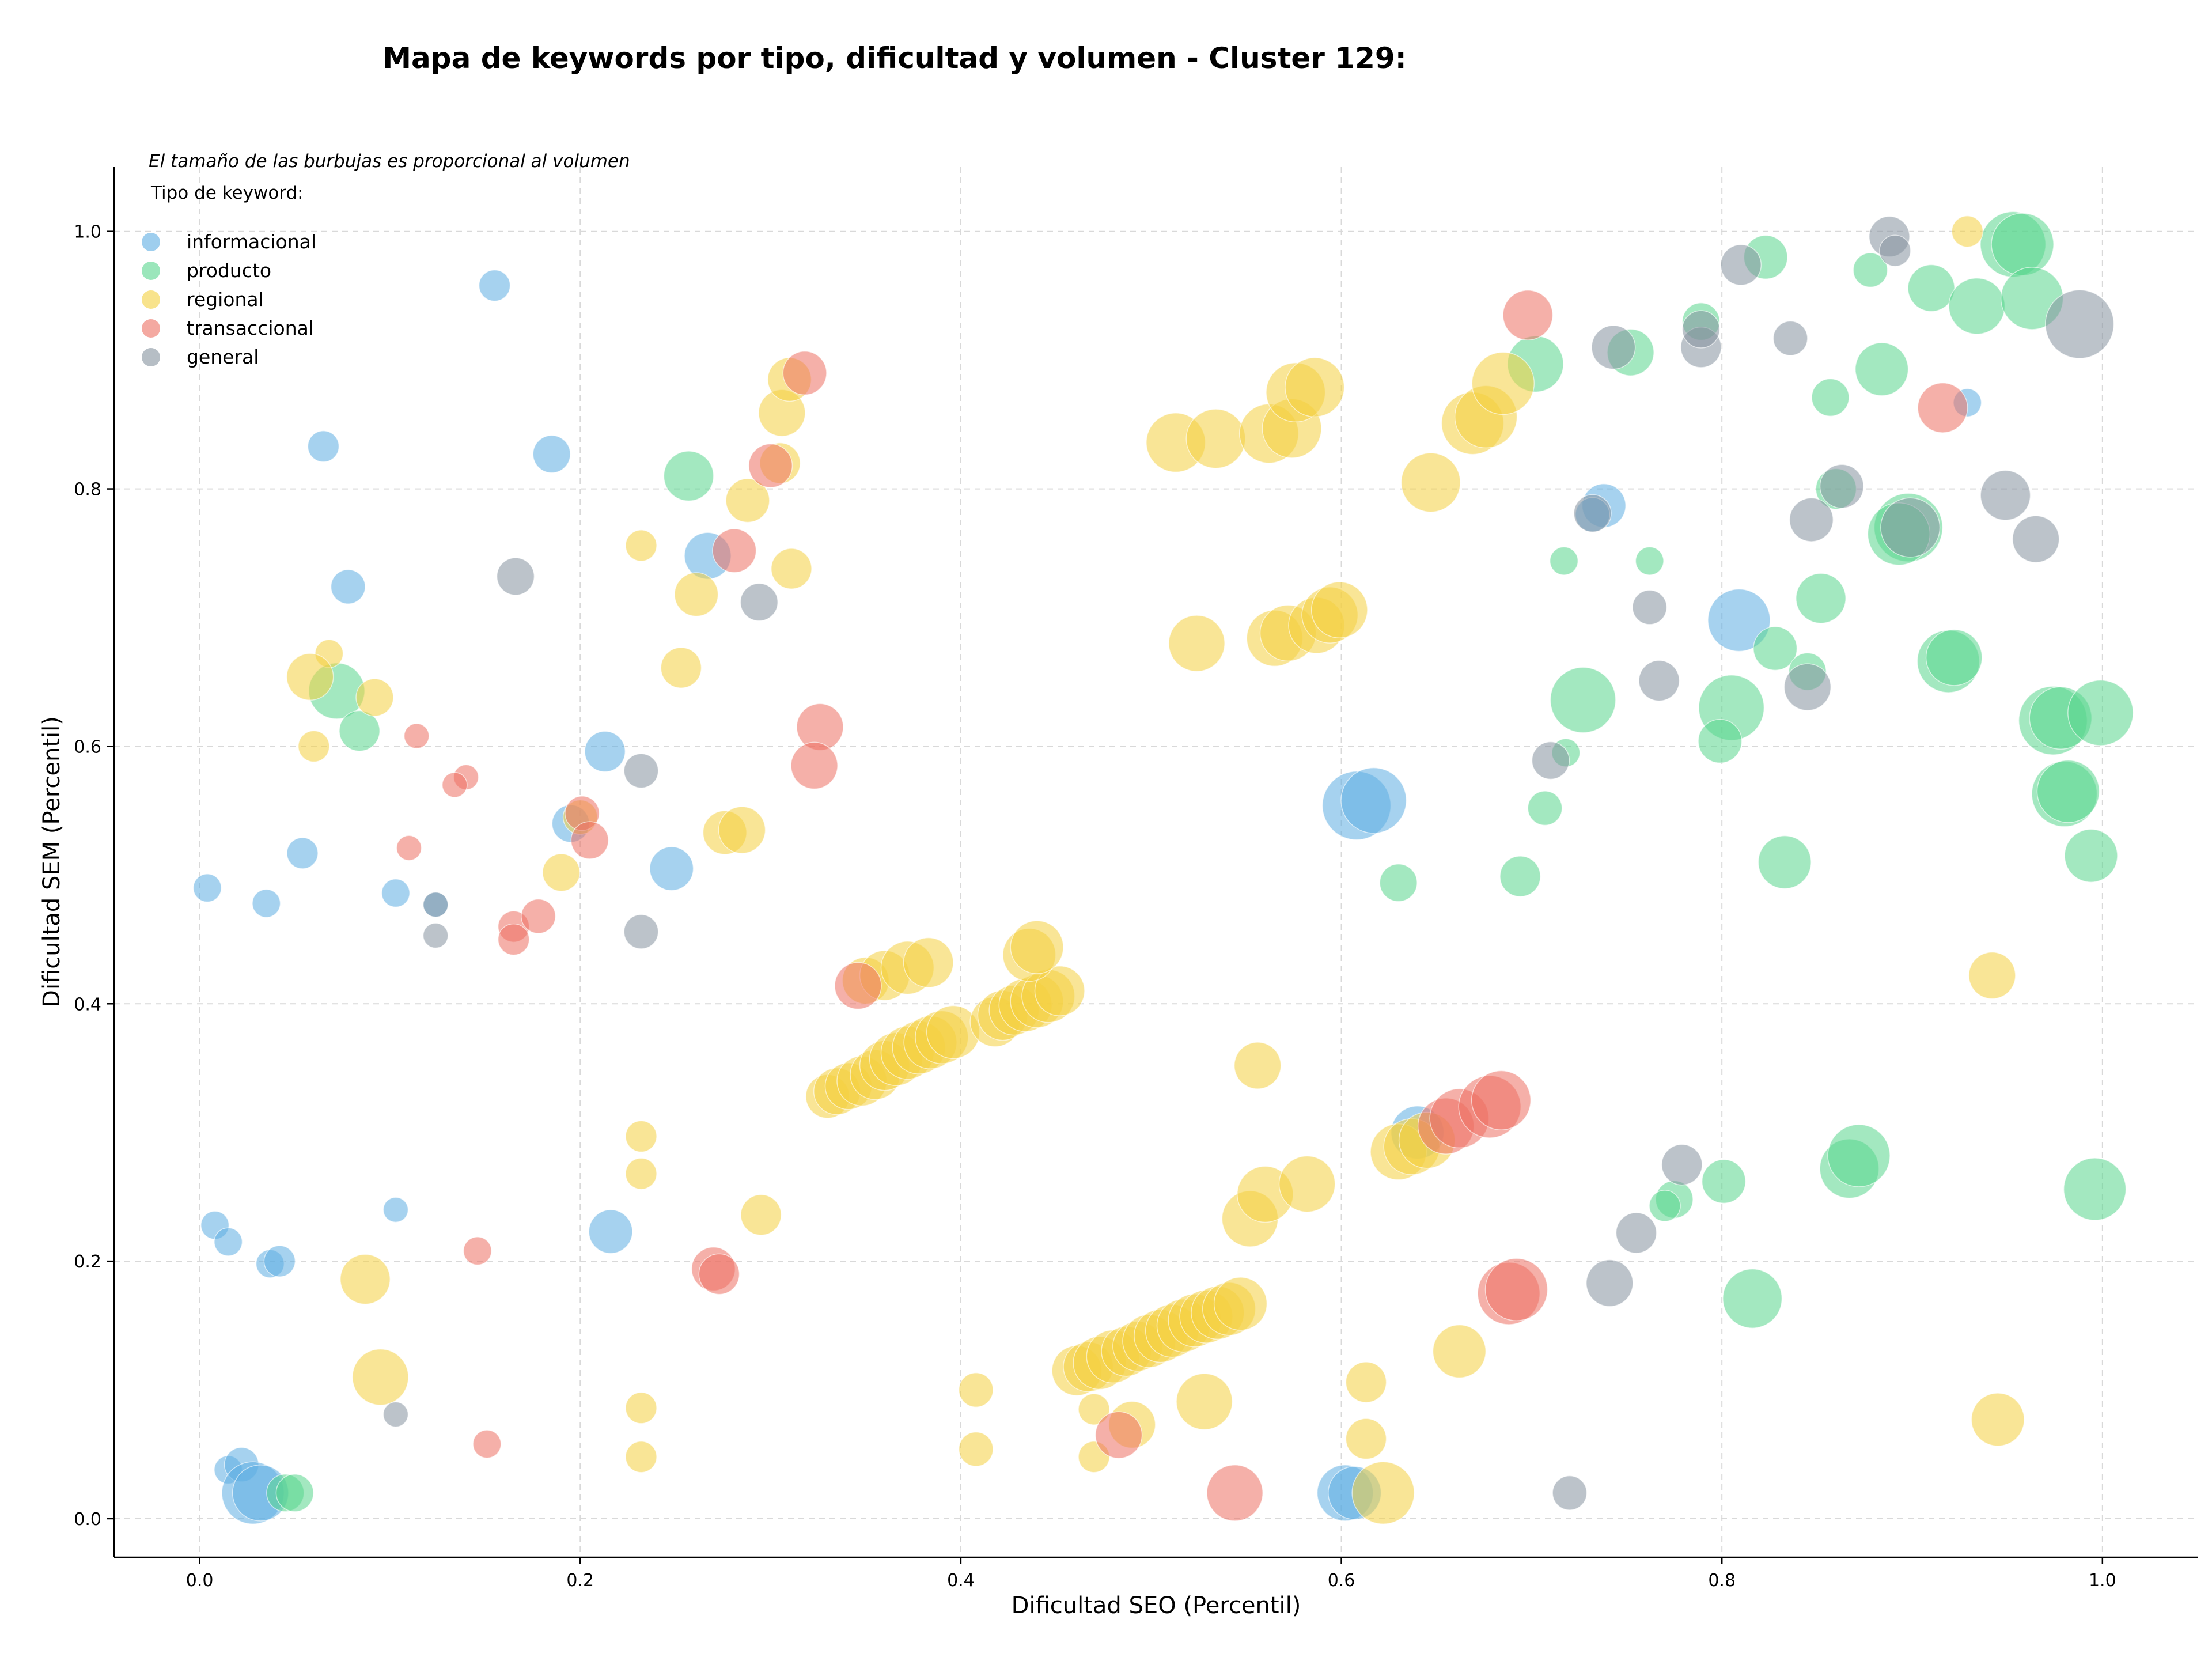  I want to click on x-tick-label: 0.0, so click(200, 1581).